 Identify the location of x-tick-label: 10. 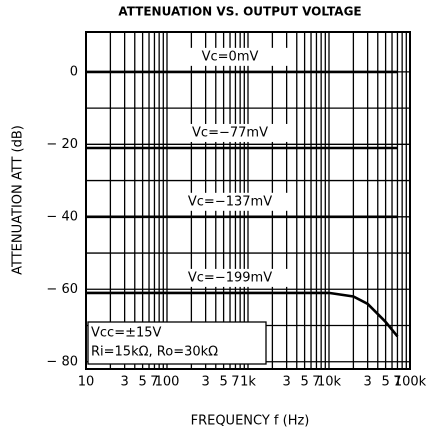
(86, 382).